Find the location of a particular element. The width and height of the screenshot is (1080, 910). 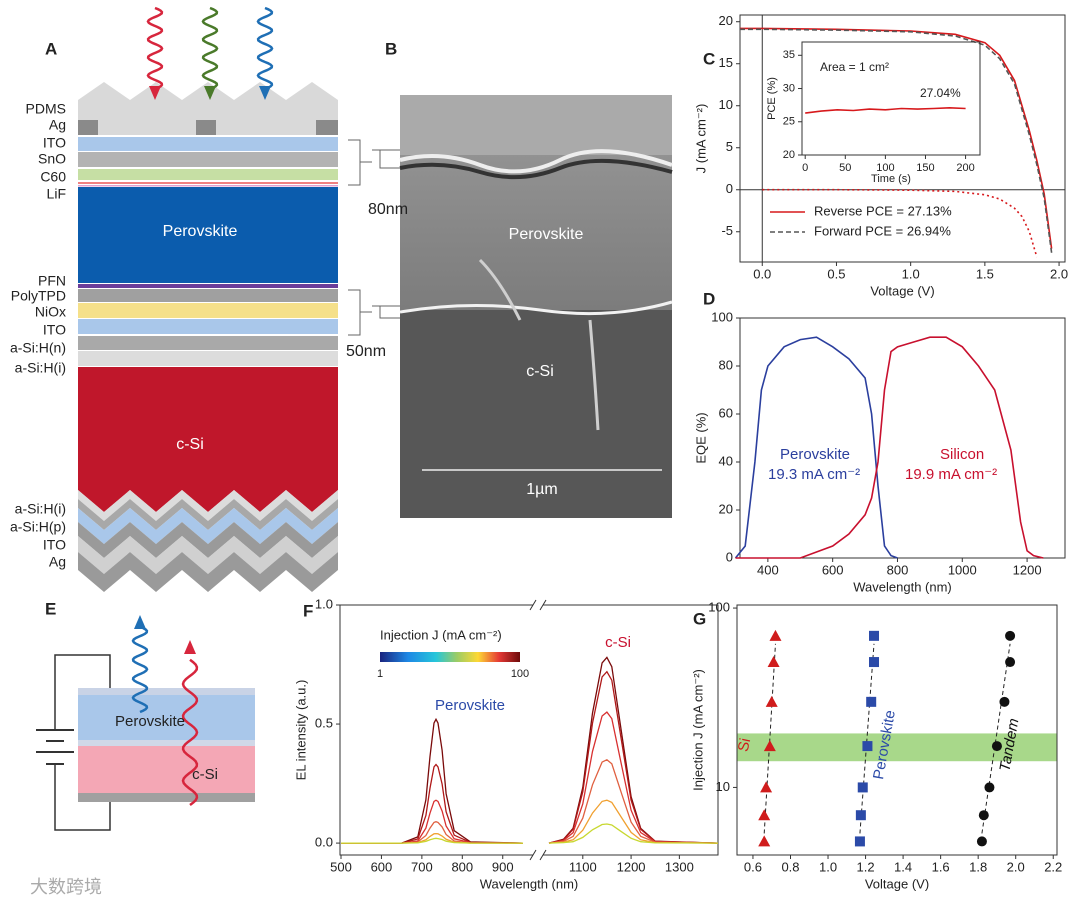

annotation: Perovskite is located at coordinates (470, 705).